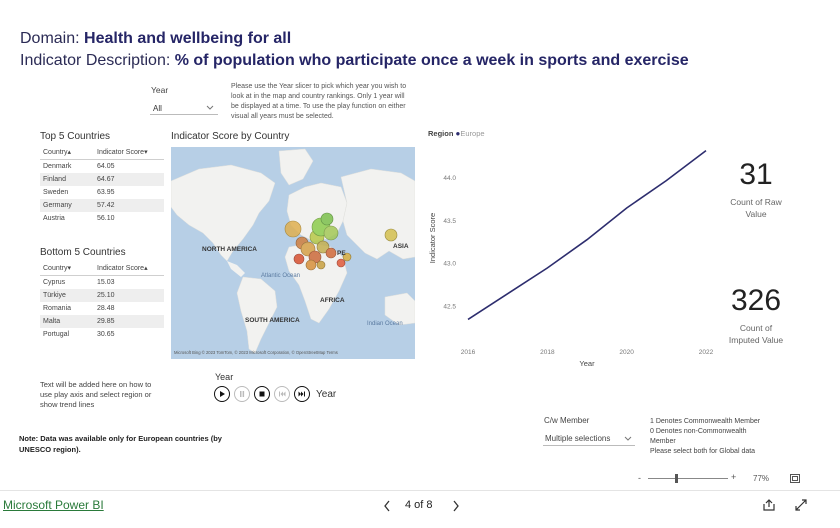  What do you see at coordinates (756, 202) in the screenshot?
I see `kpi-label-line: Count of Raw` at bounding box center [756, 202].